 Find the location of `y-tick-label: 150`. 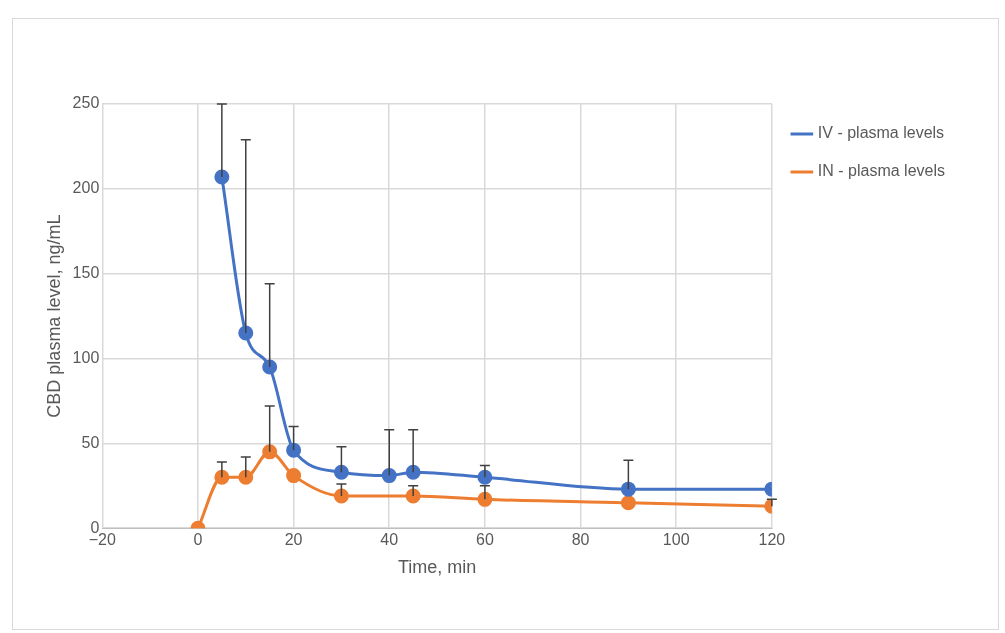

y-tick-label: 150 is located at coordinates (86, 273).